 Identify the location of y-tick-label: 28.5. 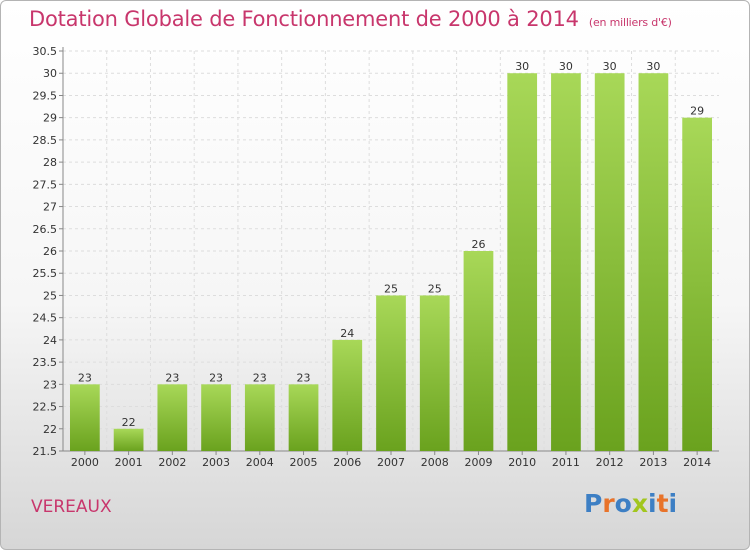
(45, 140).